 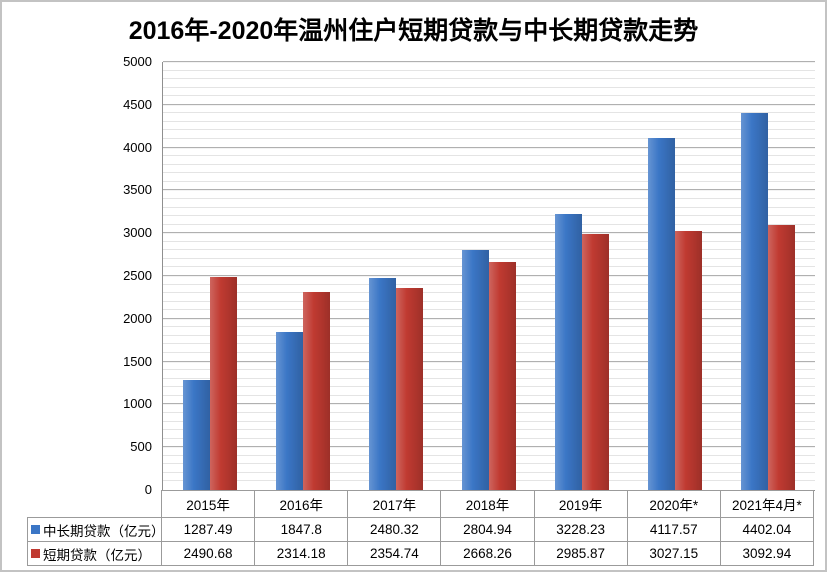 I want to click on legend-cell: 短期贷款（亿元）, so click(x=94, y=554).